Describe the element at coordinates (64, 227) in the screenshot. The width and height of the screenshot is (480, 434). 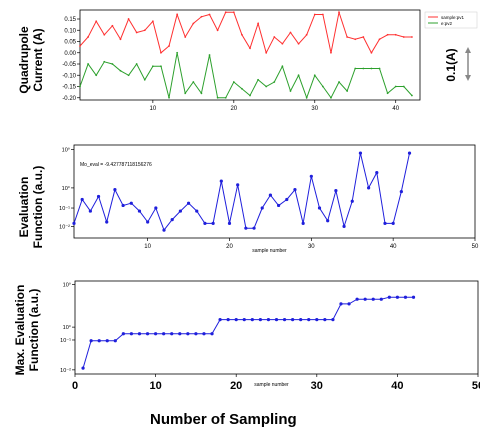
I see `panel2-ytick-label: 10⁻²` at that location.